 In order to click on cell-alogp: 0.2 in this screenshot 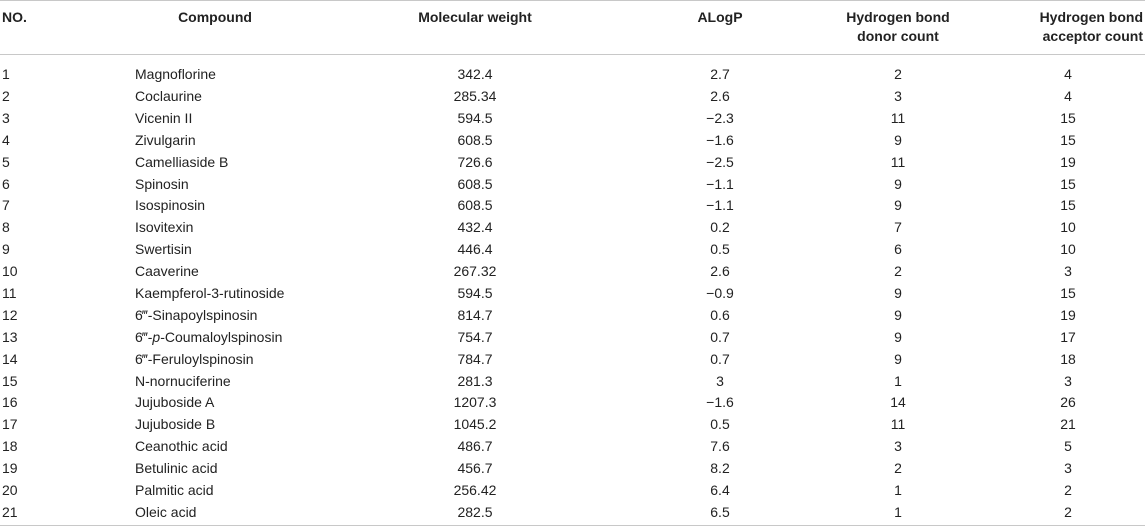, I will do `click(720, 227)`.